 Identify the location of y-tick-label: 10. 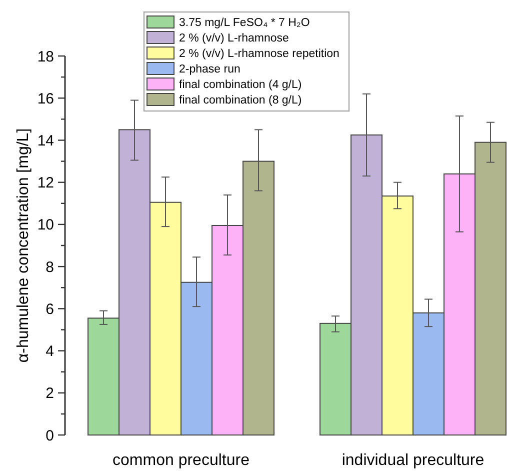
(45, 225).